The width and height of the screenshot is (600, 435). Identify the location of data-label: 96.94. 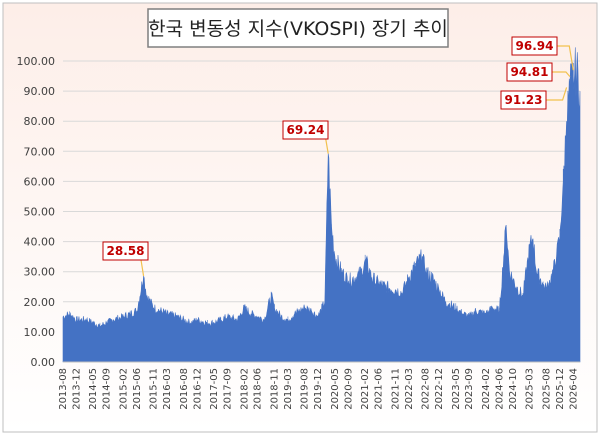
(535, 46).